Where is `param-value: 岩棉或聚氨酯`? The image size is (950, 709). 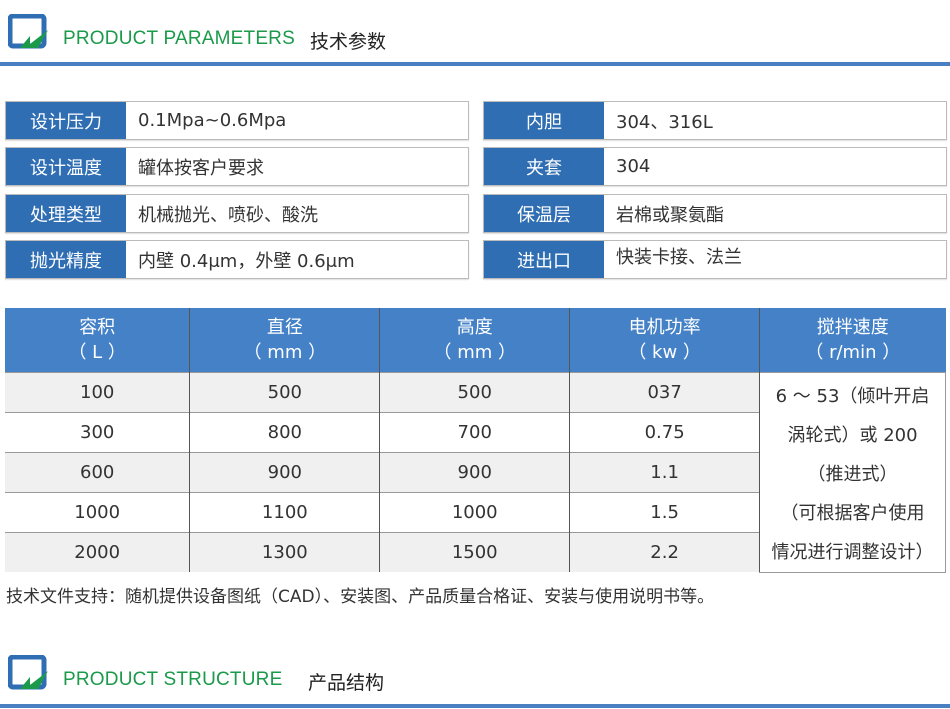
param-value: 岩棉或聚氨酯 is located at coordinates (670, 215).